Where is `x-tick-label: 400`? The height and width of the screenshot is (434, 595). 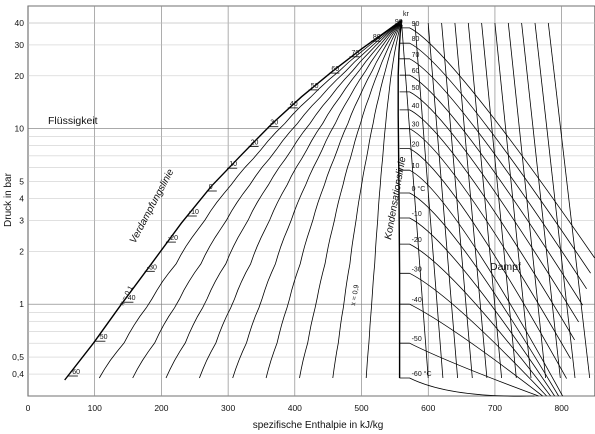
x-tick-label: 400 is located at coordinates (295, 408).